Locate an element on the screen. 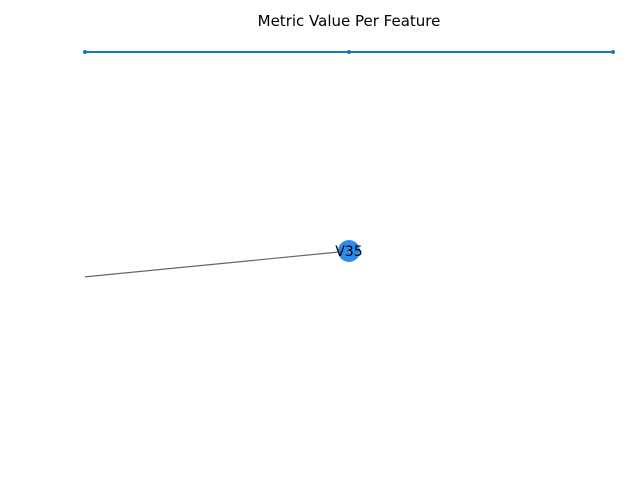 The image size is (640, 480). annotation-connector-line is located at coordinates (217, 264).